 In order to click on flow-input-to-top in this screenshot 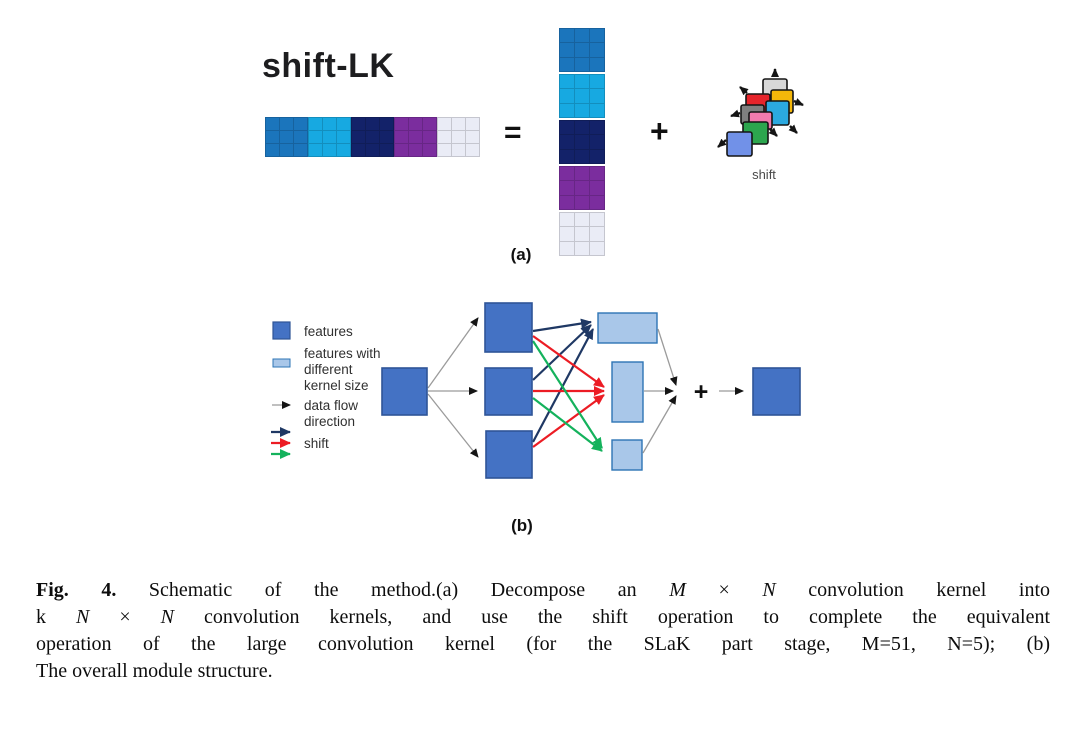, I will do `click(453, 353)`.